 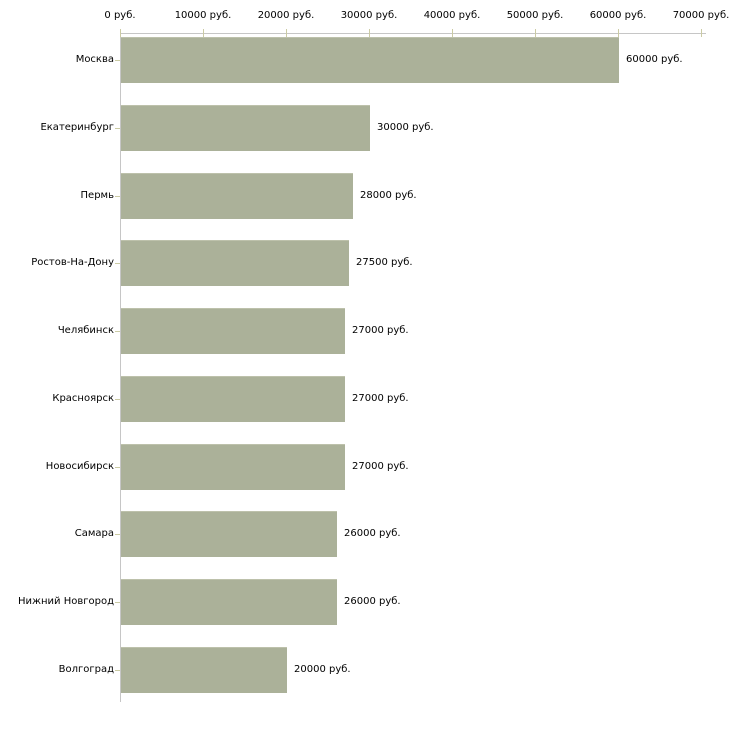 I want to click on value-label: 20000 руб., so click(x=322, y=669).